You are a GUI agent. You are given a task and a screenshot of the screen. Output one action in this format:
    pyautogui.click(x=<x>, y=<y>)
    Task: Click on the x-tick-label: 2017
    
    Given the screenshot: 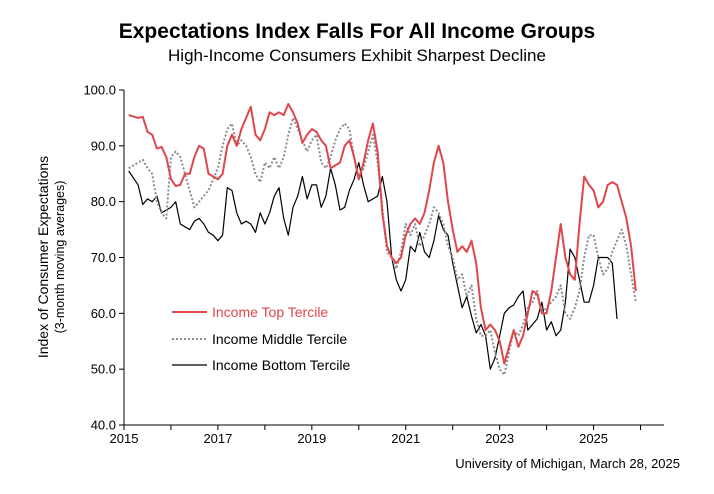 What is the action you would take?
    pyautogui.click(x=217, y=438)
    